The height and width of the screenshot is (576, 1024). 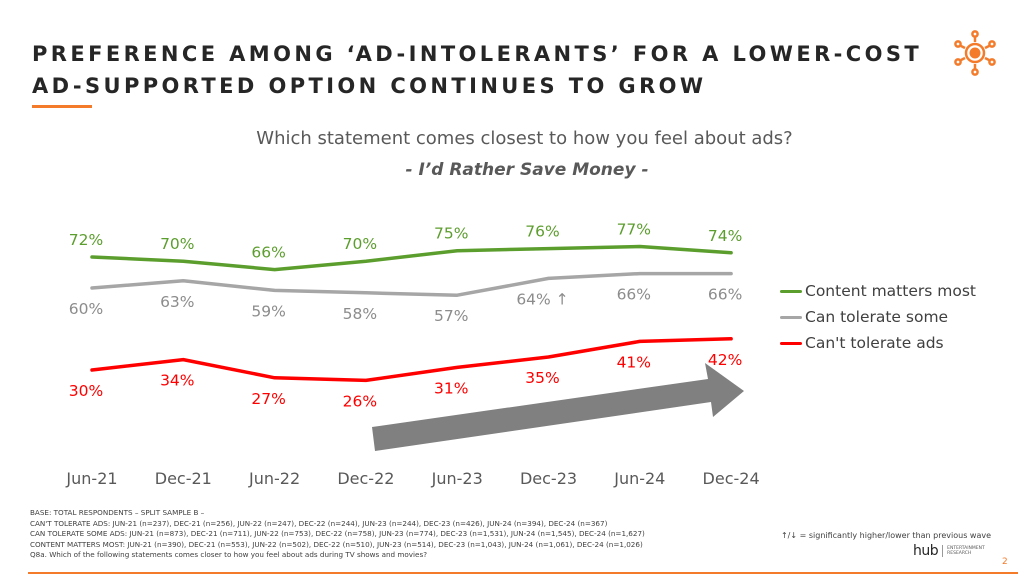 I want to click on legend-item-cant-tolerate: Can't tolerate ads, so click(x=878, y=343).